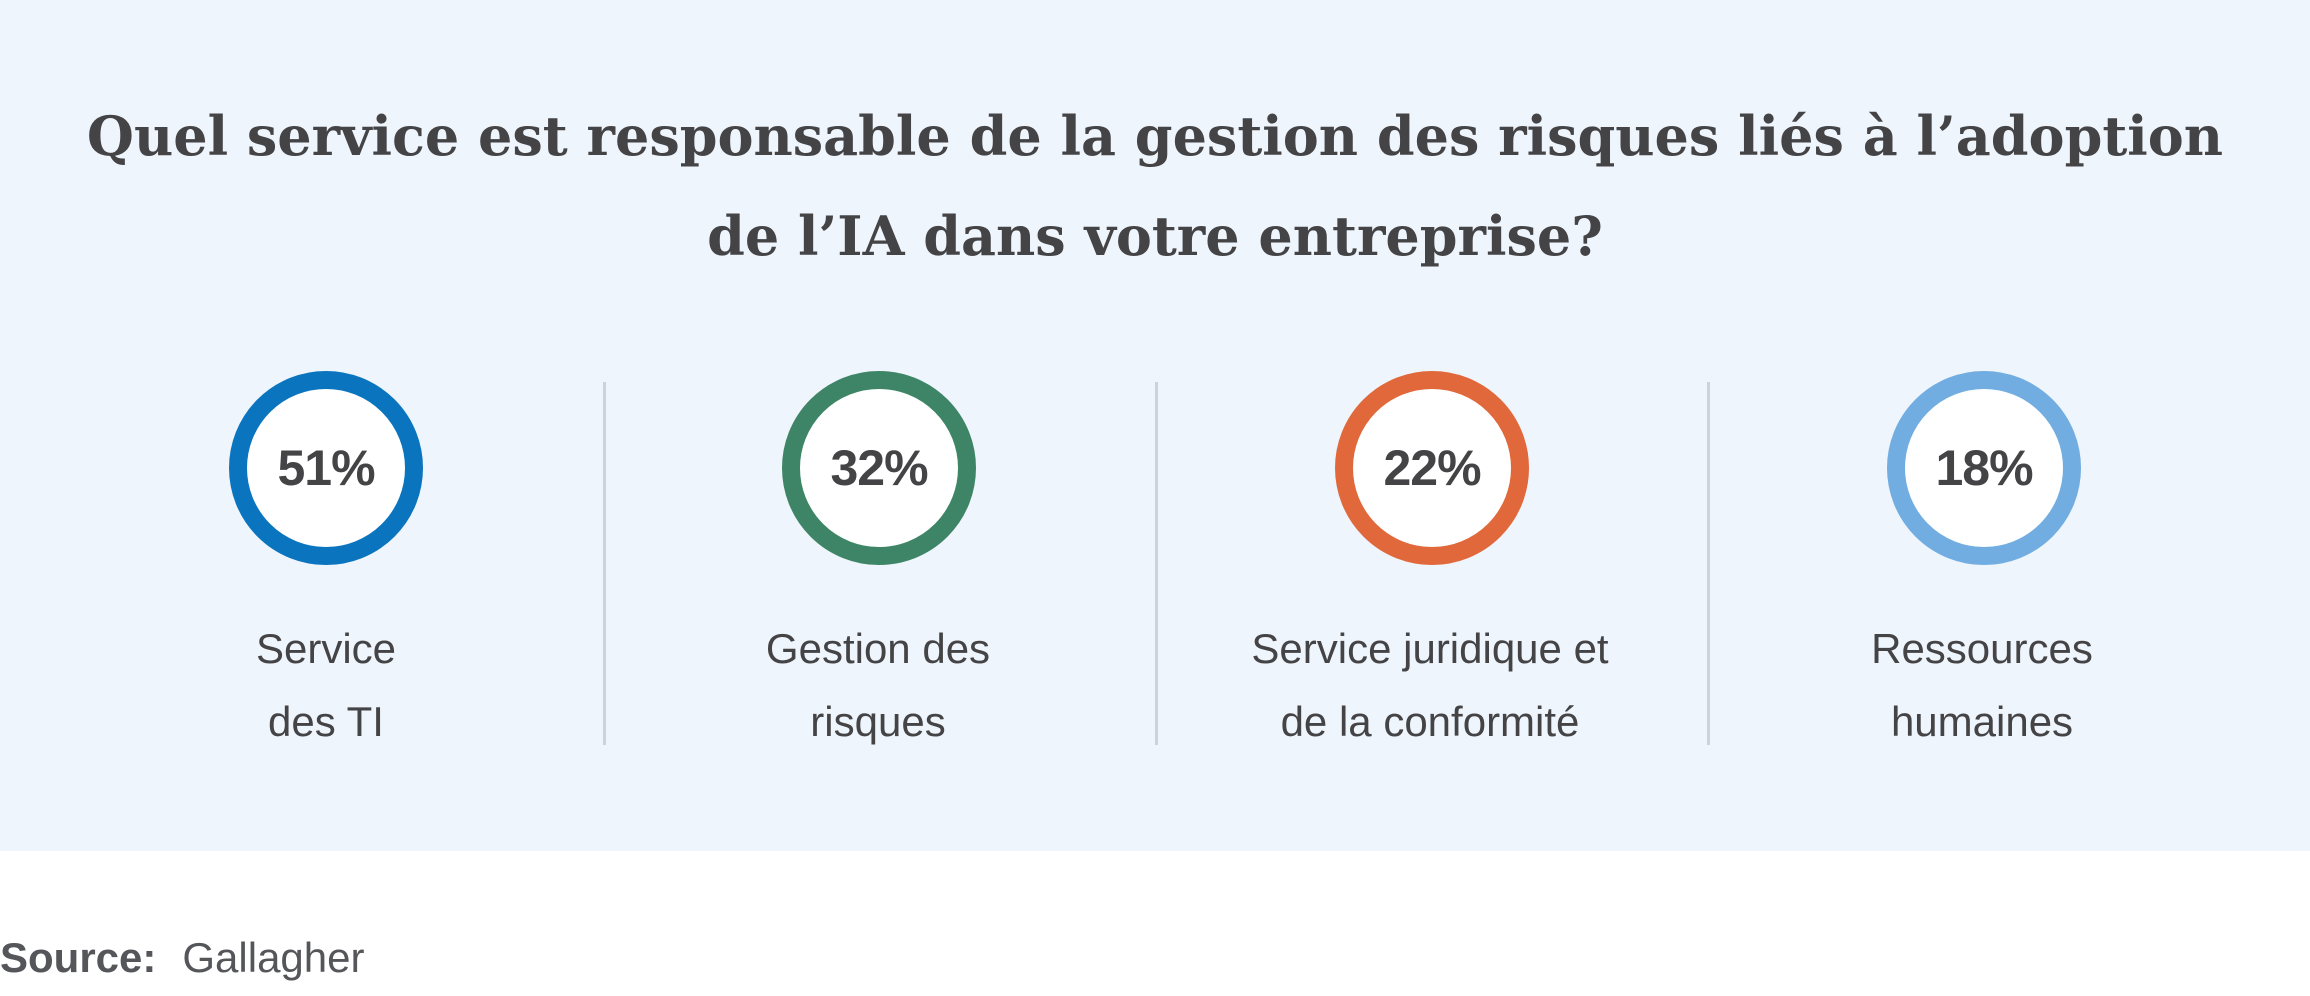 This screenshot has width=2310, height=996. What do you see at coordinates (326, 721) in the screenshot?
I see `stat-label-line: des TI` at bounding box center [326, 721].